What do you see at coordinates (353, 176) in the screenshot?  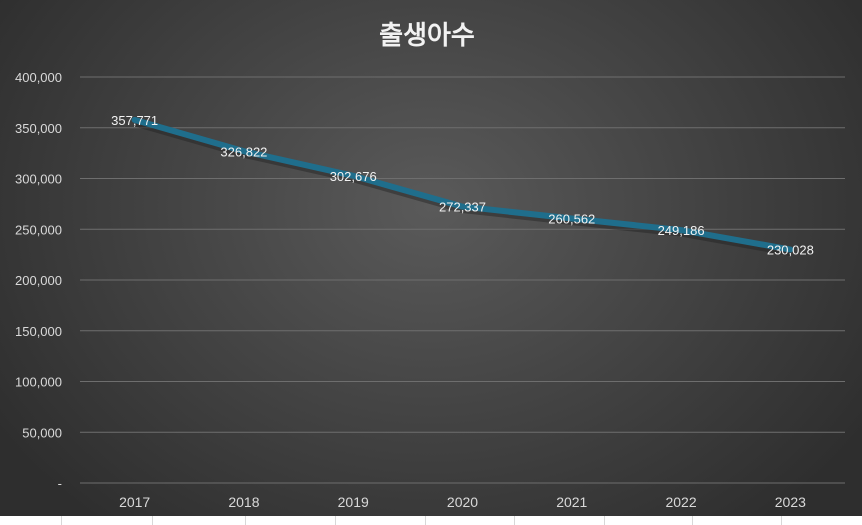 I see `data-label: 302,676` at bounding box center [353, 176].